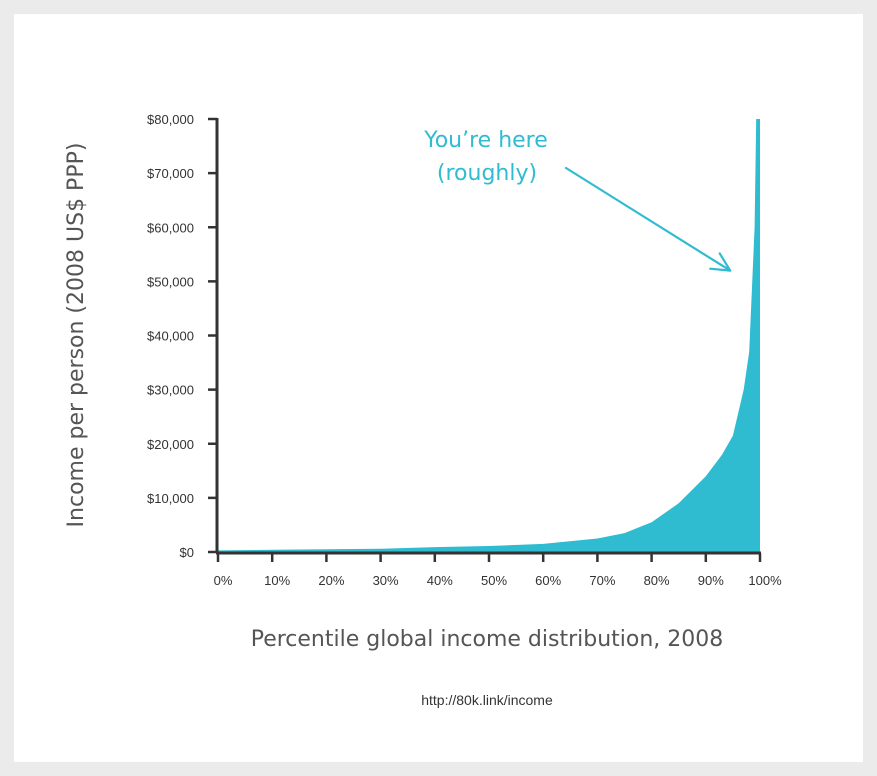 The image size is (877, 776). Describe the element at coordinates (187, 552) in the screenshot. I see `y-tick-label: $0` at that location.